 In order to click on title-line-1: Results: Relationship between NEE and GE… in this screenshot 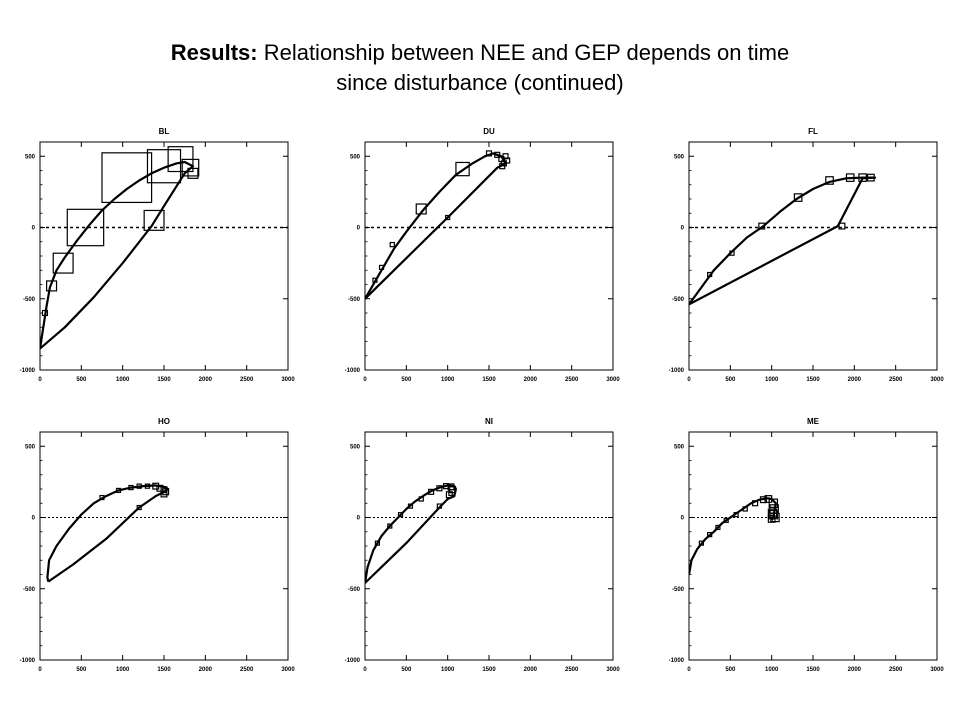, I will do `click(480, 53)`.